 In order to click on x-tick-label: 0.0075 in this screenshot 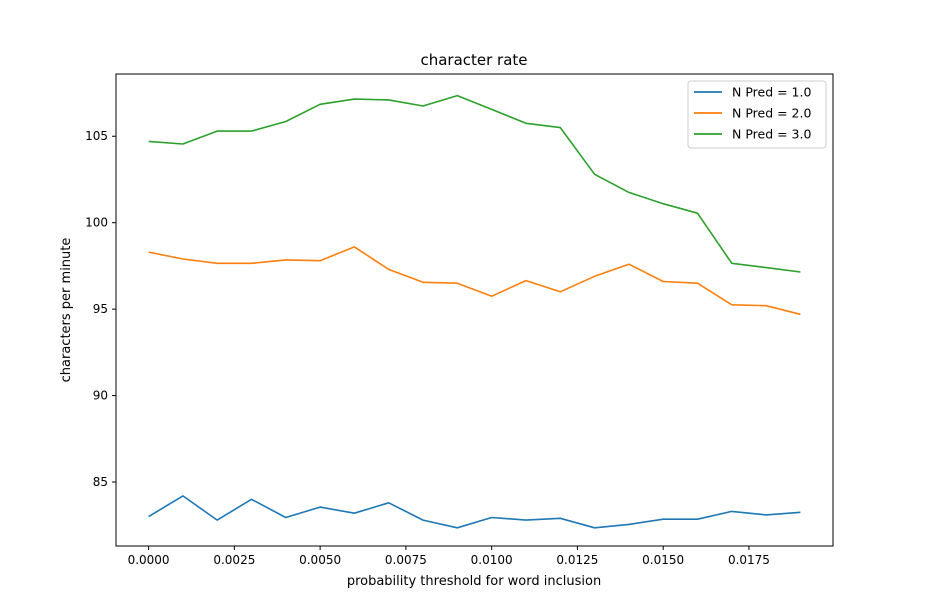, I will do `click(406, 560)`.